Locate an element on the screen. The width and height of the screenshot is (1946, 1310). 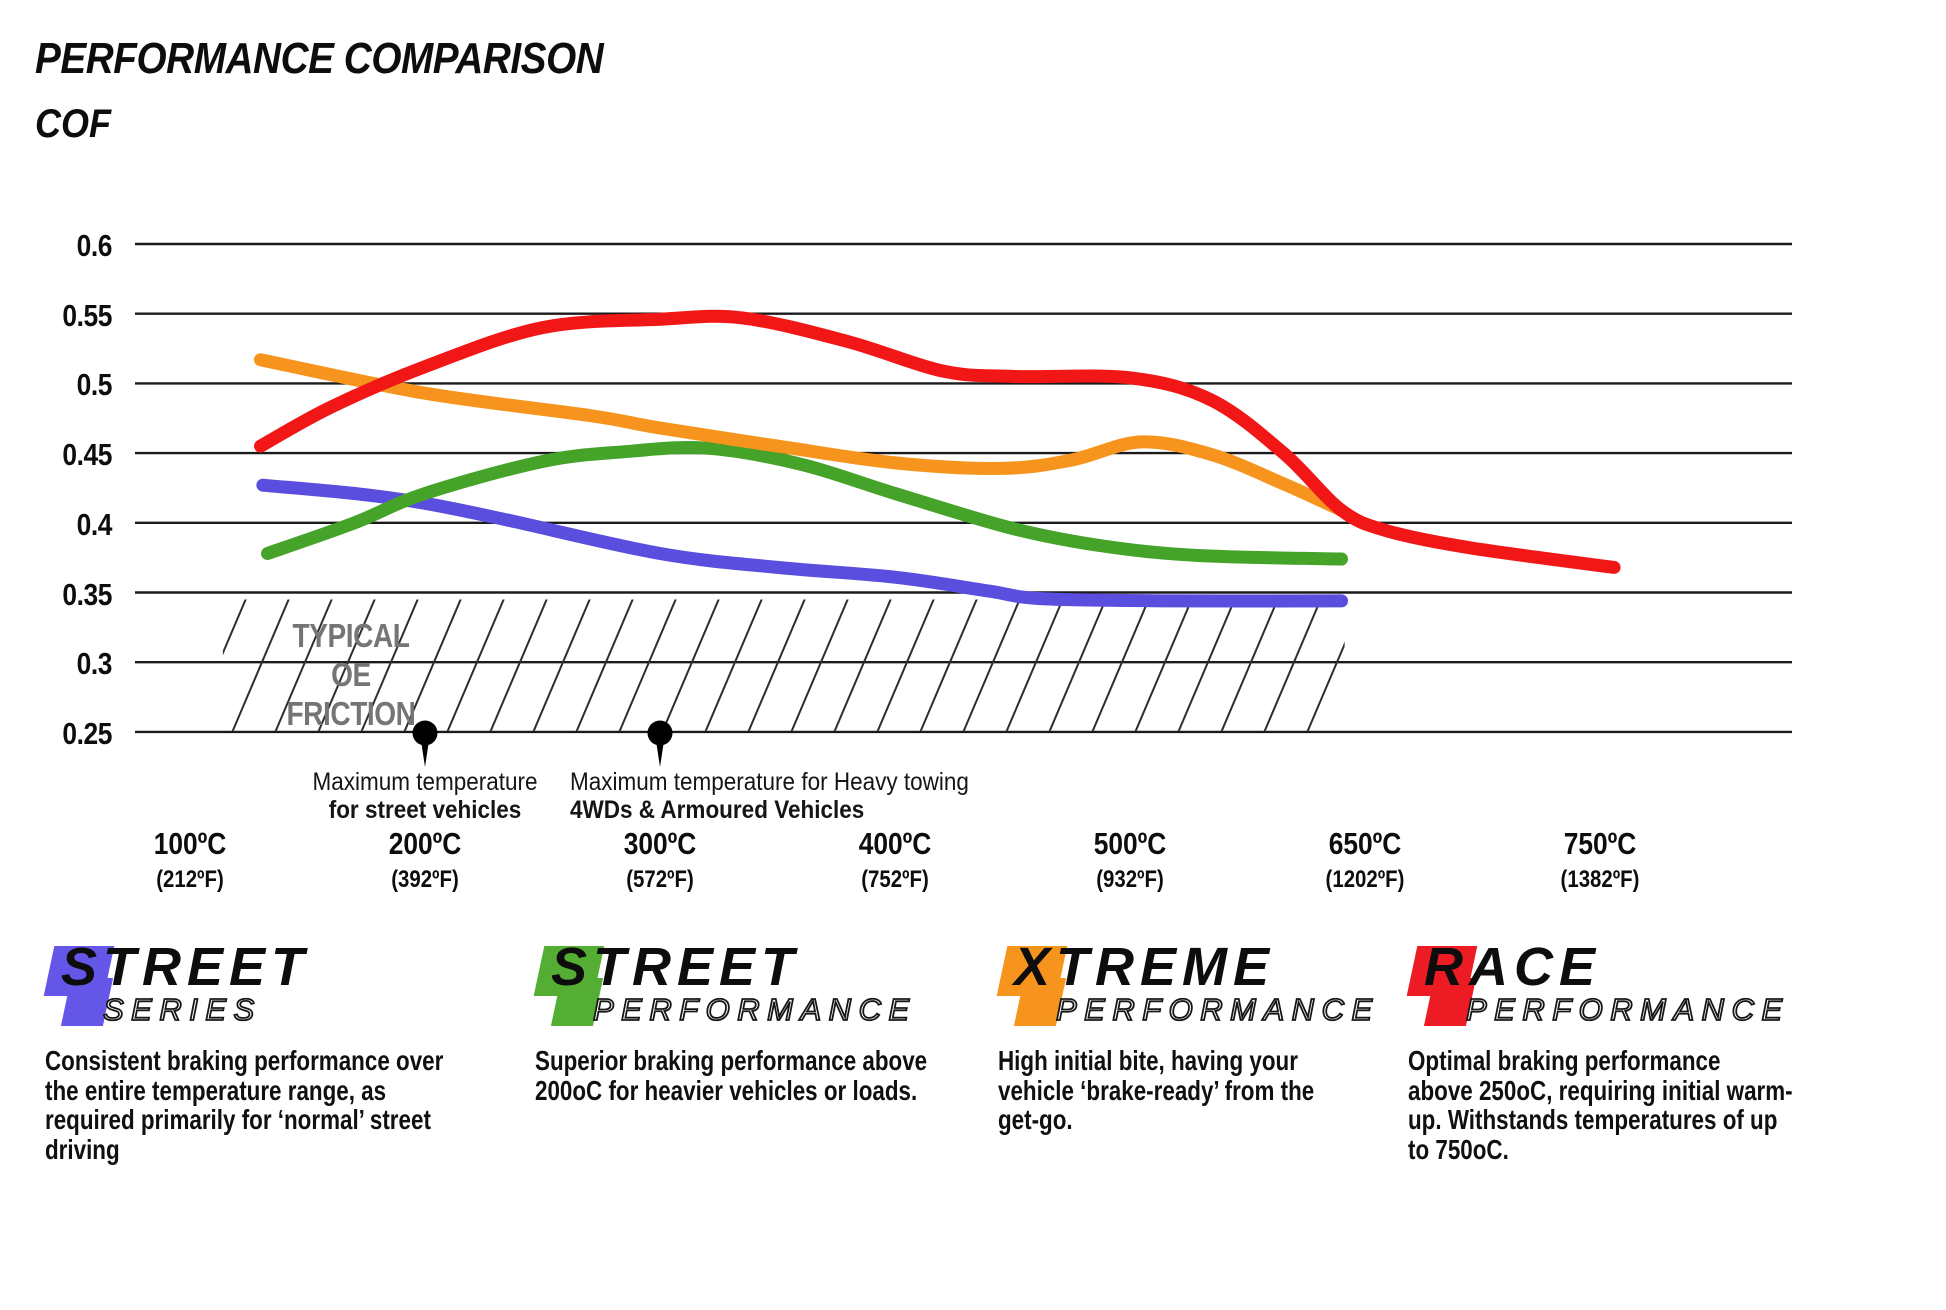
series-line-street-series is located at coordinates (802, 543).